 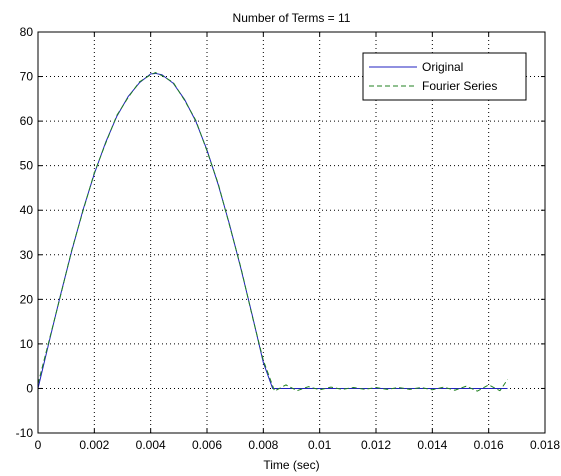 I want to click on y-tick-label: 0, so click(x=29, y=388).